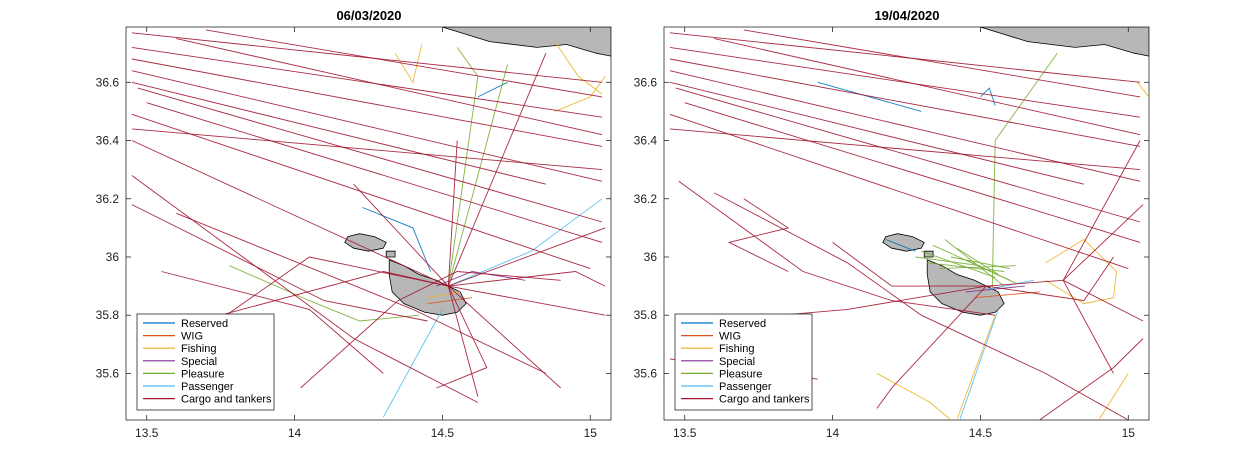  I want to click on land-comino, so click(390, 254).